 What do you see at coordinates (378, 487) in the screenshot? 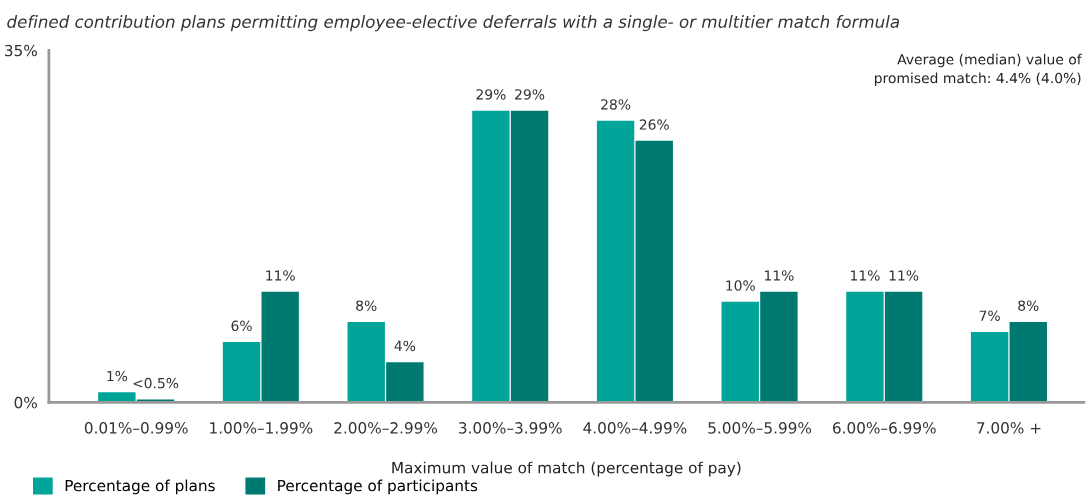
I see `legend-label: Percentage of participants` at bounding box center [378, 487].